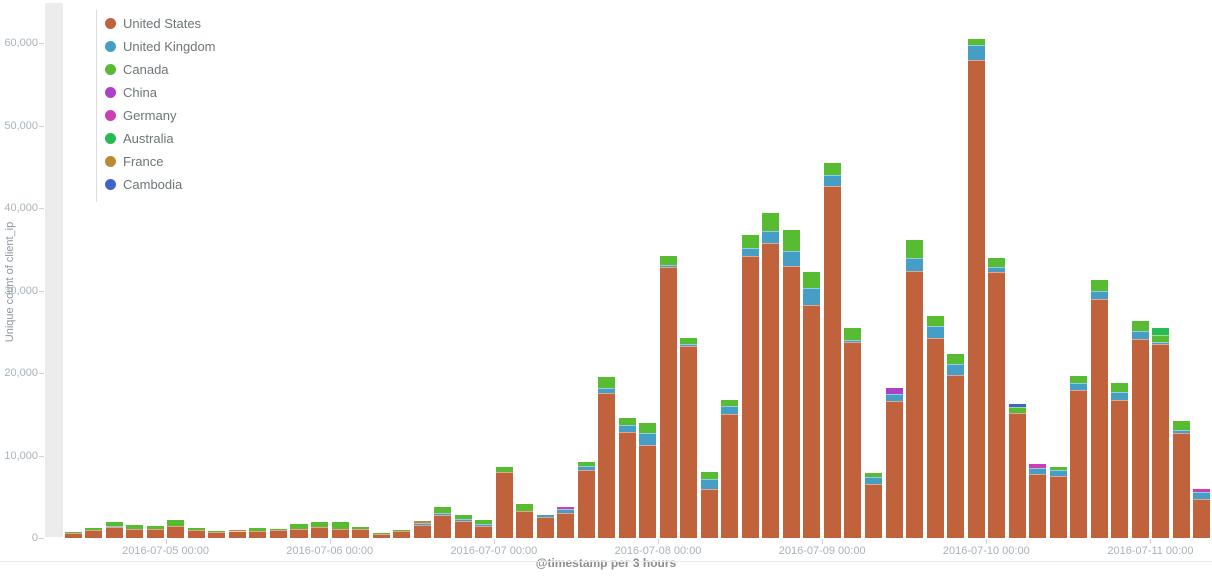 The image size is (1212, 580). What do you see at coordinates (160, 23) in the screenshot?
I see `legend-item: United States` at bounding box center [160, 23].